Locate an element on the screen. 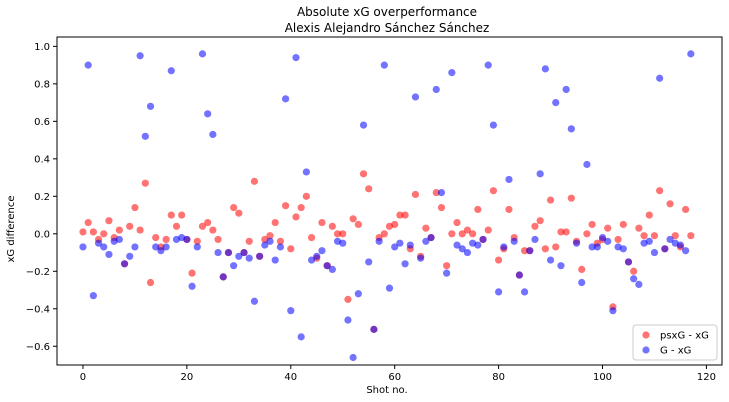 This screenshot has width=729, height=402. chart-subtitle: Alexis Alejandro Sánchez Sánchez is located at coordinates (387, 28).